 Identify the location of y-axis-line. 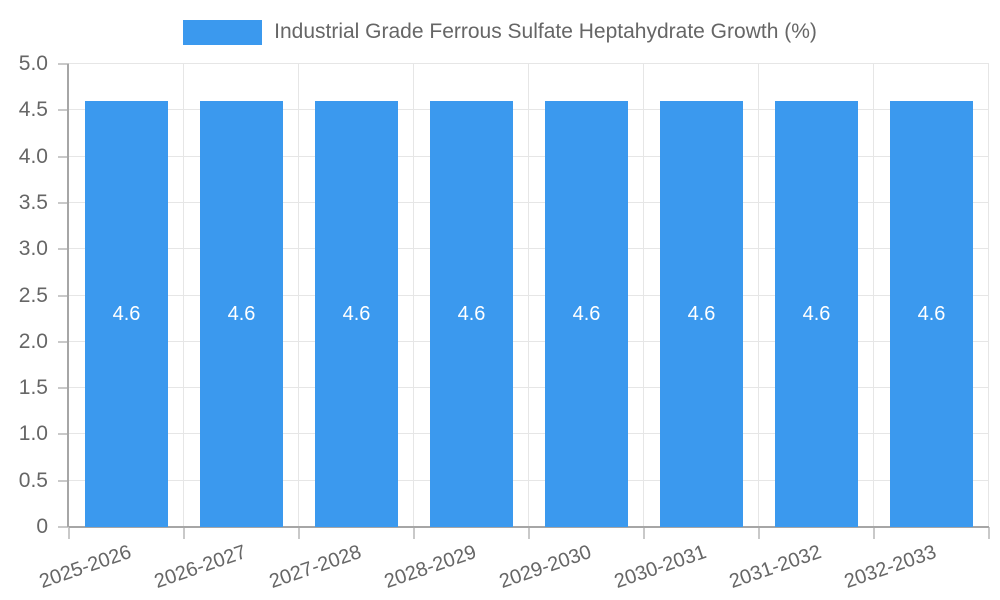
(68, 295).